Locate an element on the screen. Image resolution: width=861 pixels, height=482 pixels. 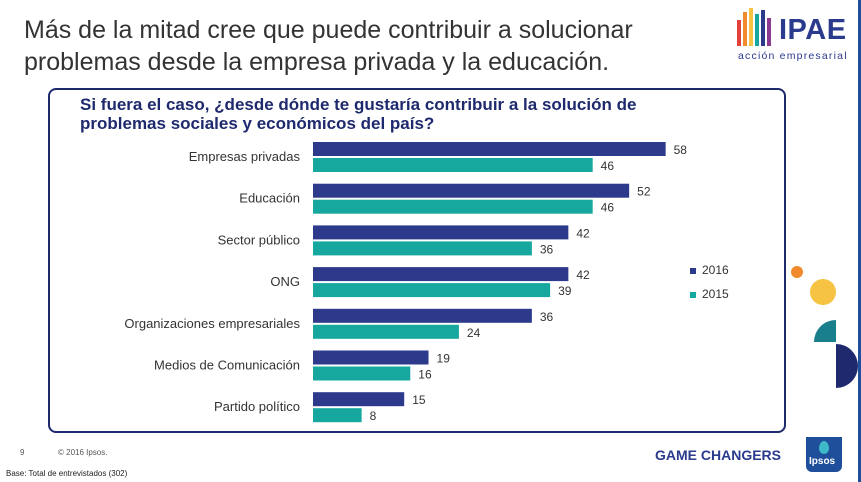
copyright: © 2016 Ipsos. is located at coordinates (83, 452).